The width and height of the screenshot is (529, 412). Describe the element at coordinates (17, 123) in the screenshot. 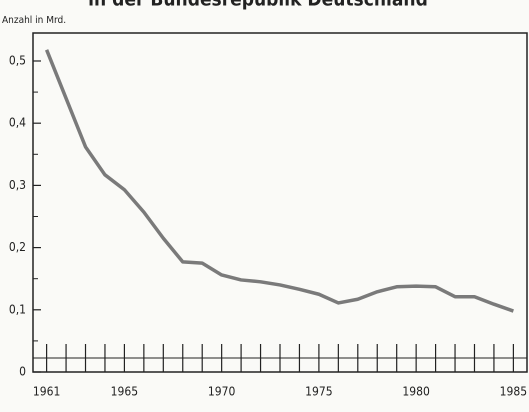

I see `y-tick-label: 0,4` at that location.